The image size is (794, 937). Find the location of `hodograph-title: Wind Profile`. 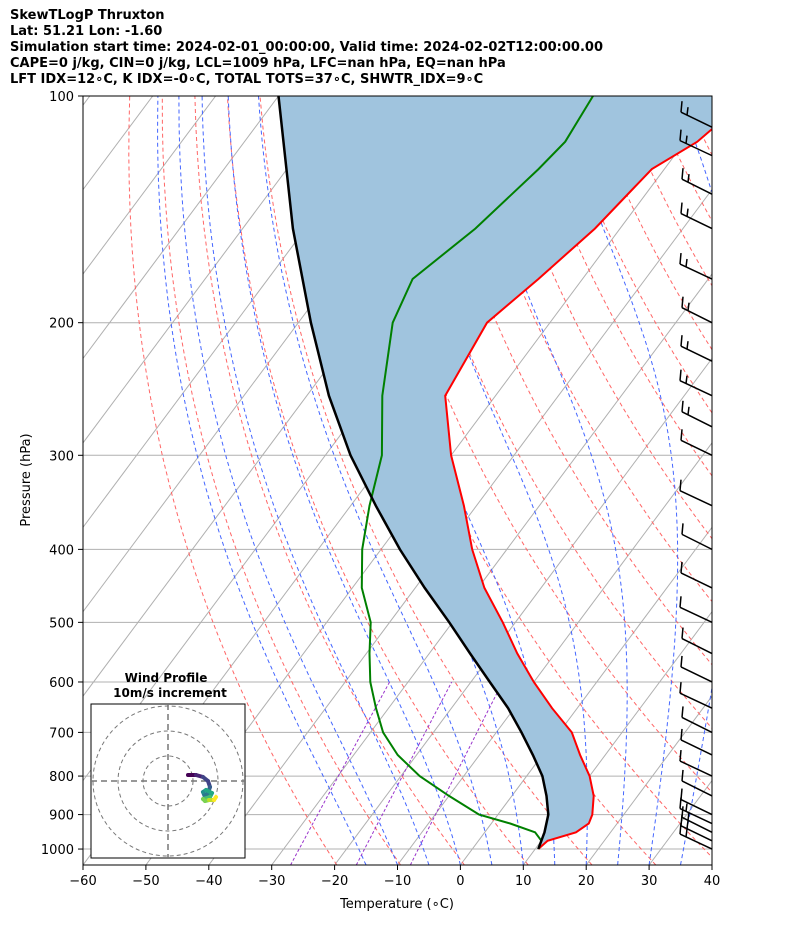

hodograph-title: Wind Profile is located at coordinates (166, 678).